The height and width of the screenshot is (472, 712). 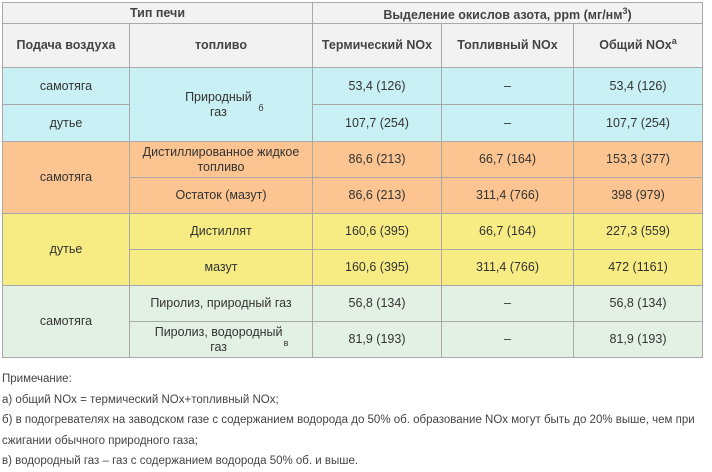 What do you see at coordinates (638, 339) in the screenshot?
I see `total-cell: 81,9 (193)` at bounding box center [638, 339].